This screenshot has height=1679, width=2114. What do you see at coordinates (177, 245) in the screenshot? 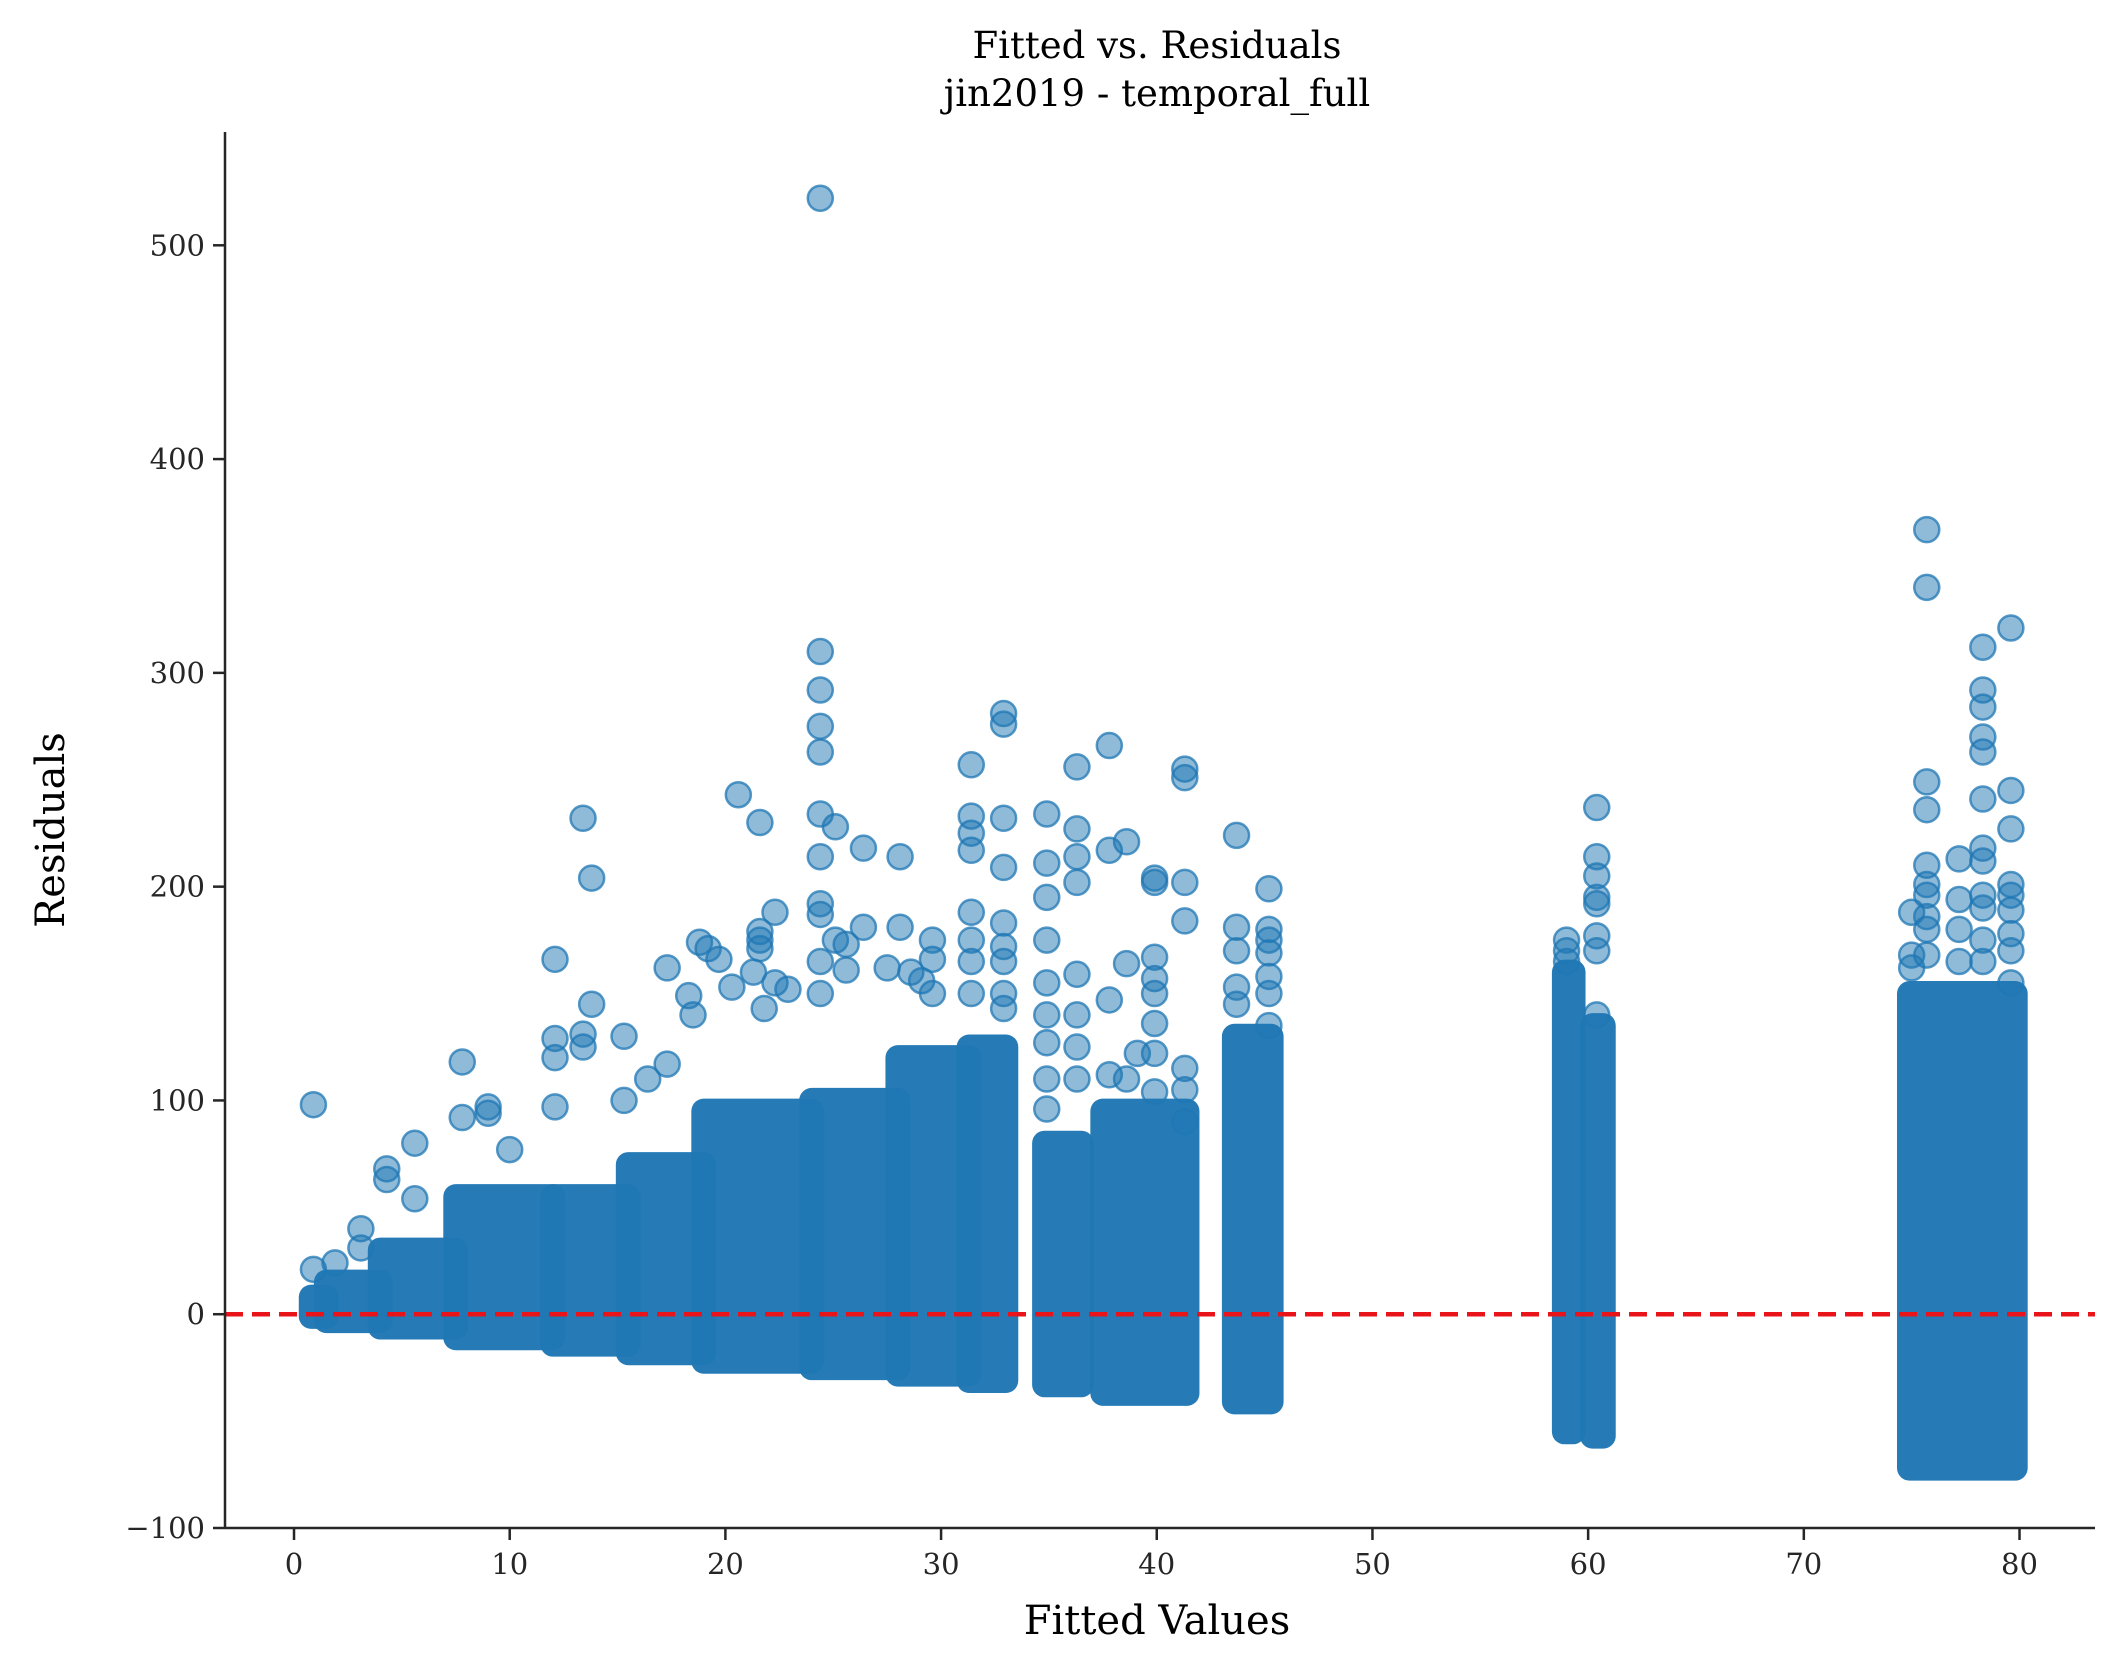
I see `y-tick-label: 500` at bounding box center [177, 245].